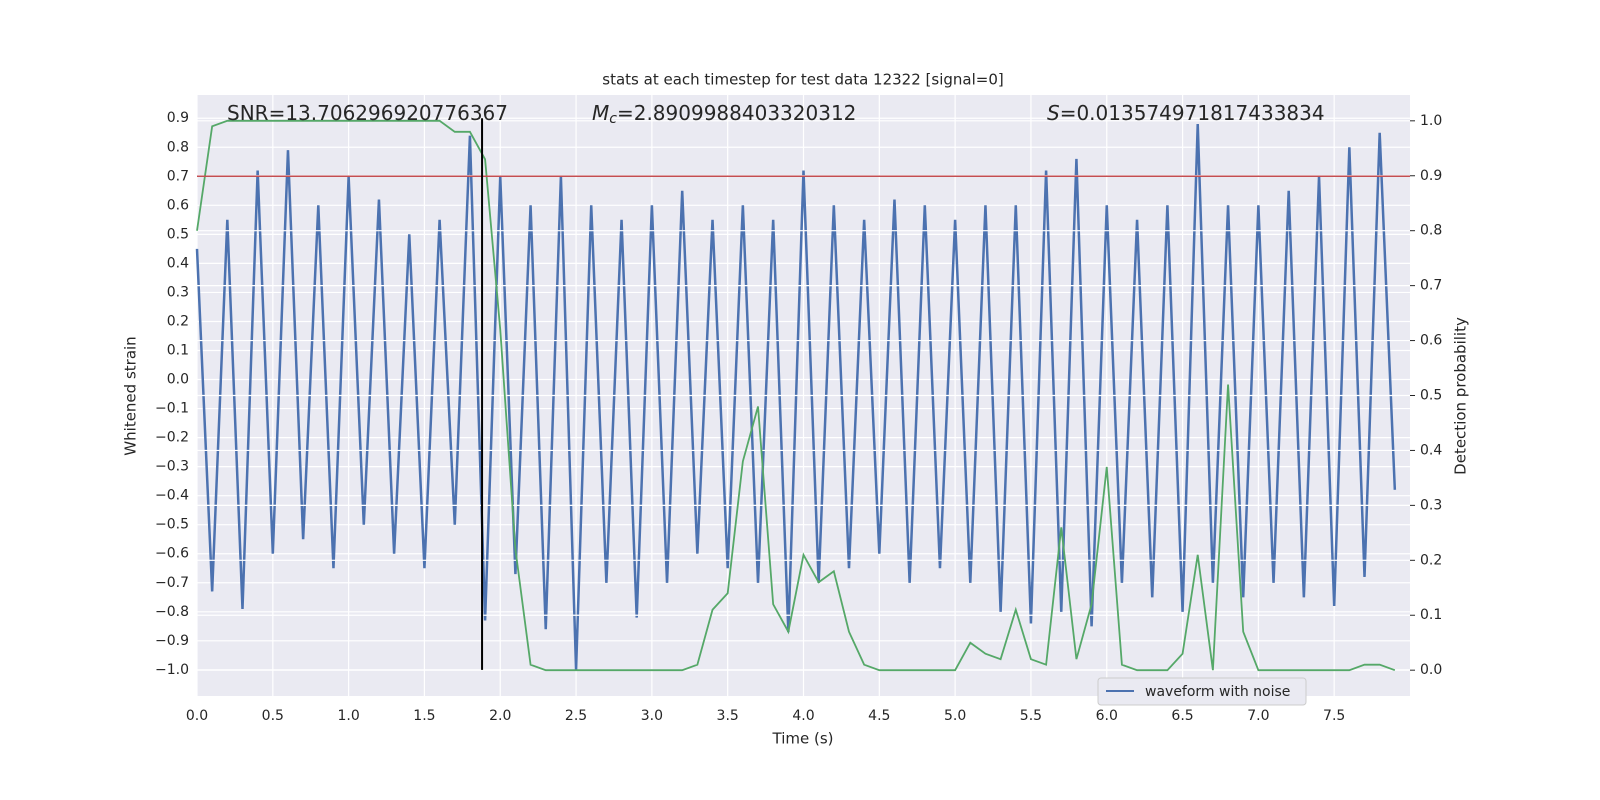 Image resolution: width=1600 pixels, height=800 pixels. What do you see at coordinates (1431, 176) in the screenshot?
I see `y2-tick-label: 0.9` at bounding box center [1431, 176].